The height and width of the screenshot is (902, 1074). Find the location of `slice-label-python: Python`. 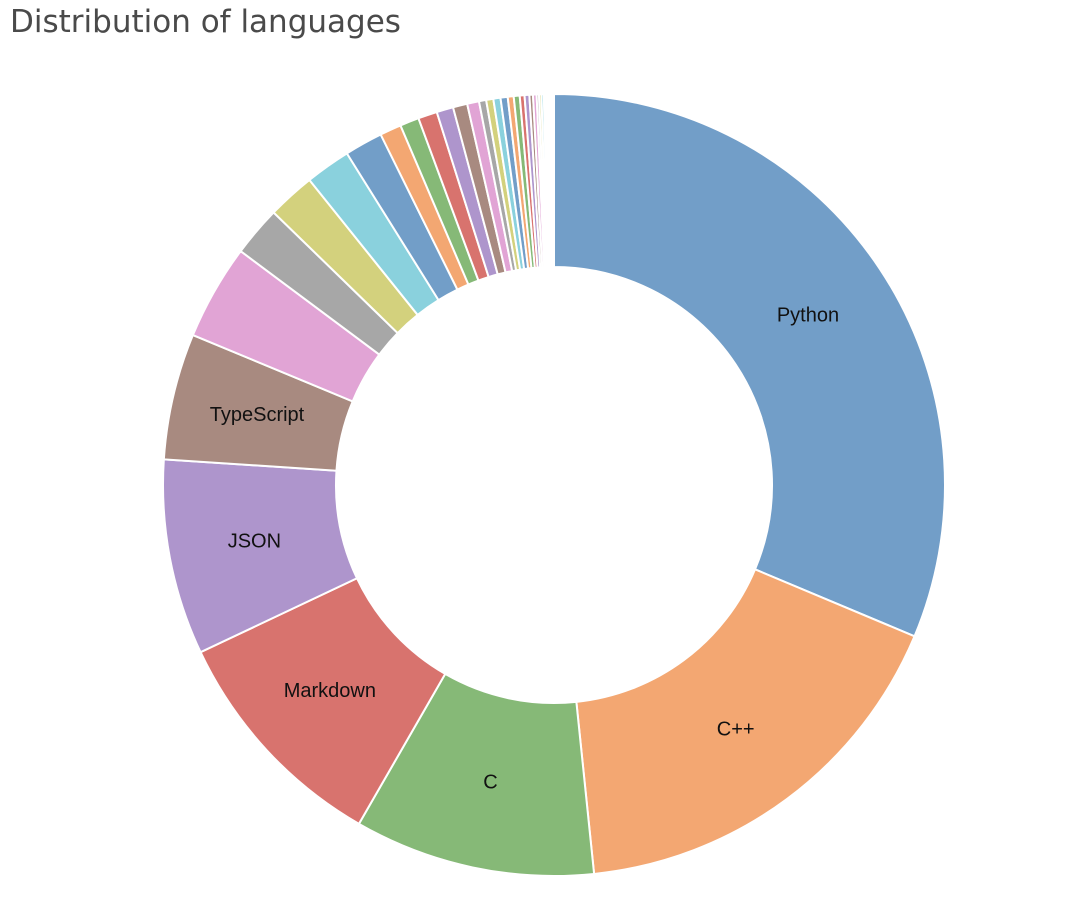

slice-label-python: Python is located at coordinates (808, 315).